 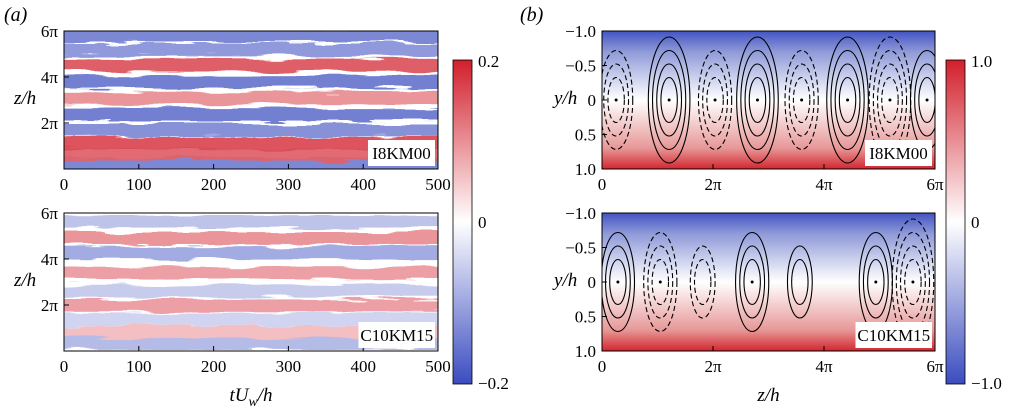 What do you see at coordinates (602, 184) in the screenshot?
I see `xticklabel-b-top-0: 0` at bounding box center [602, 184].